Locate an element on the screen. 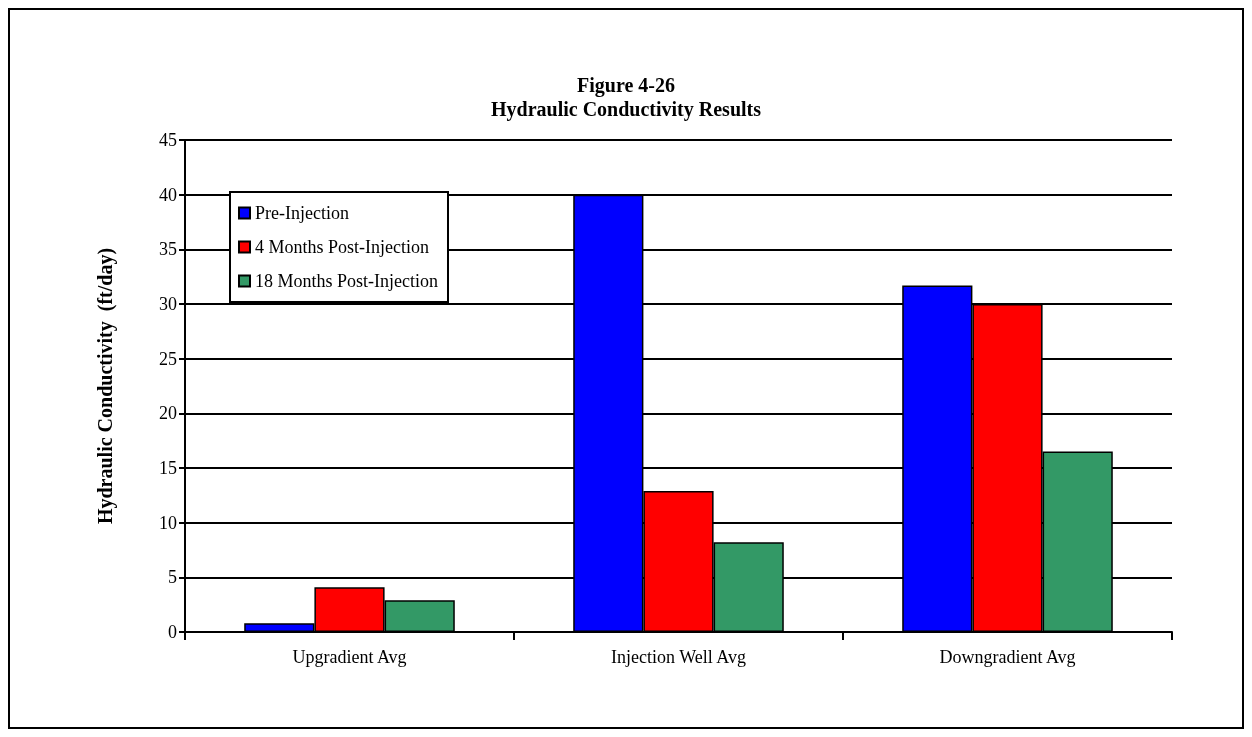 The height and width of the screenshot is (737, 1252). y-tick-label: 15 is located at coordinates (168, 468).